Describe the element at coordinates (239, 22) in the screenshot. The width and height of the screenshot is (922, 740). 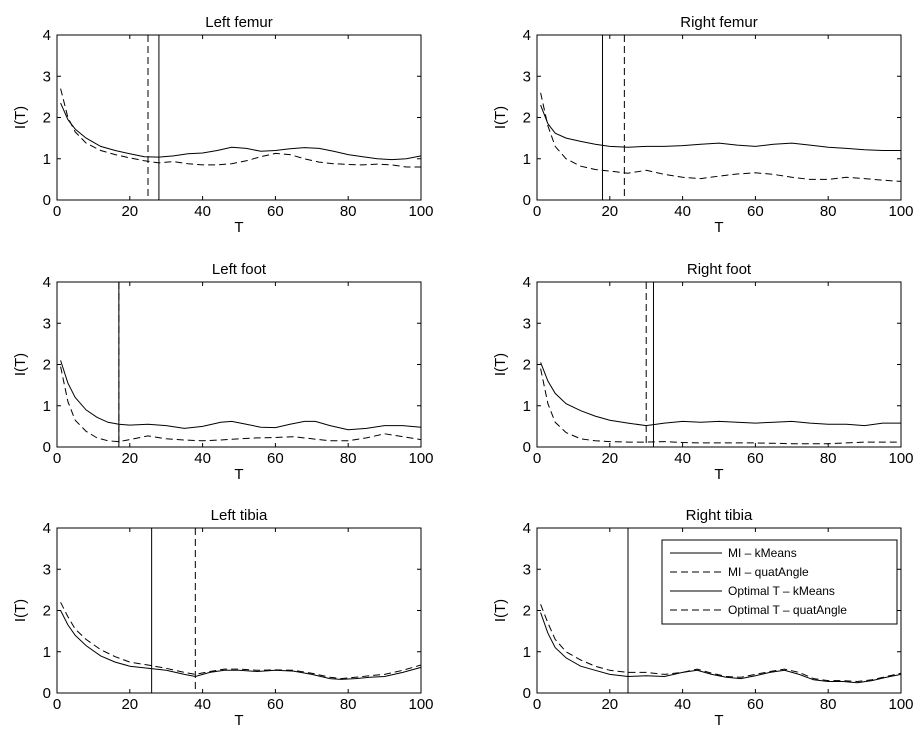
I see `panel-title: Left femur` at that location.